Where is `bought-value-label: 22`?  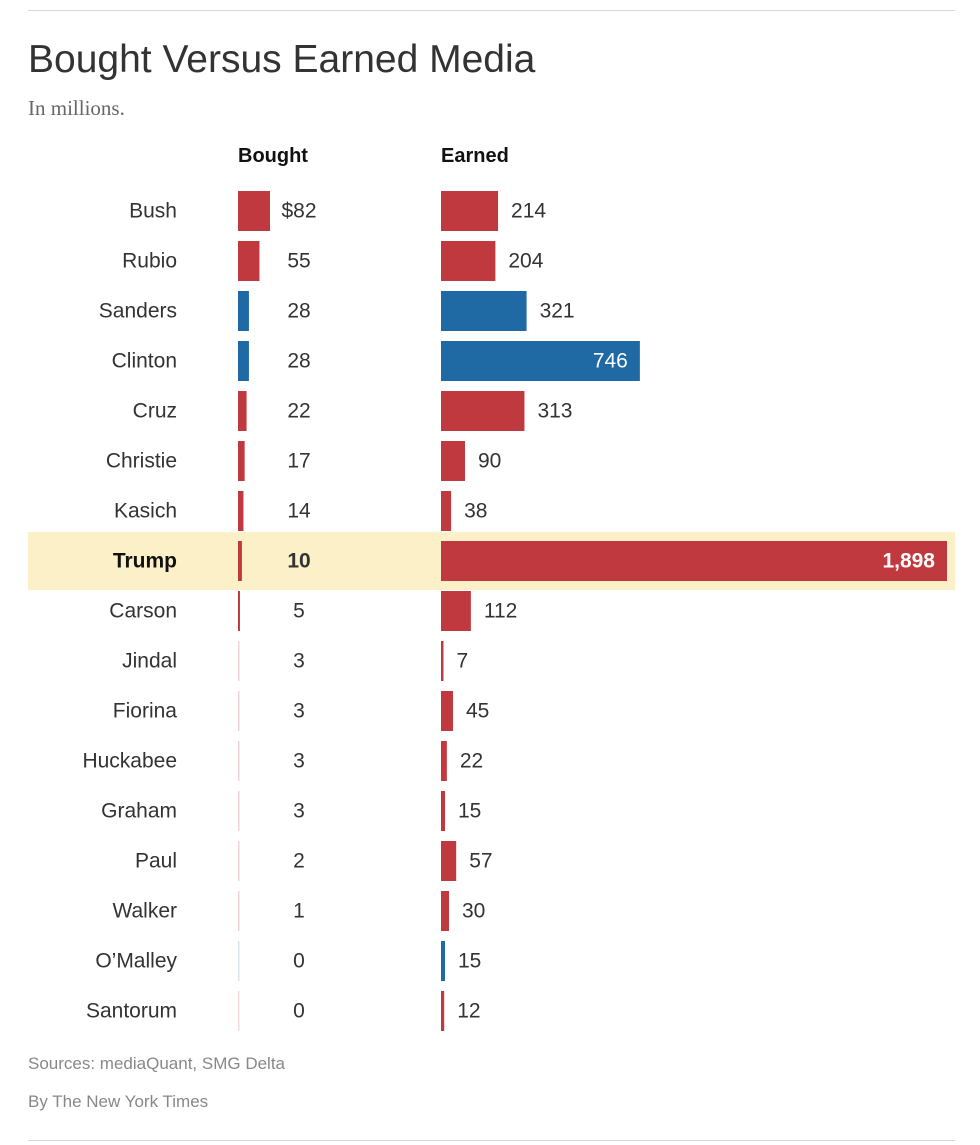 bought-value-label: 22 is located at coordinates (298, 411).